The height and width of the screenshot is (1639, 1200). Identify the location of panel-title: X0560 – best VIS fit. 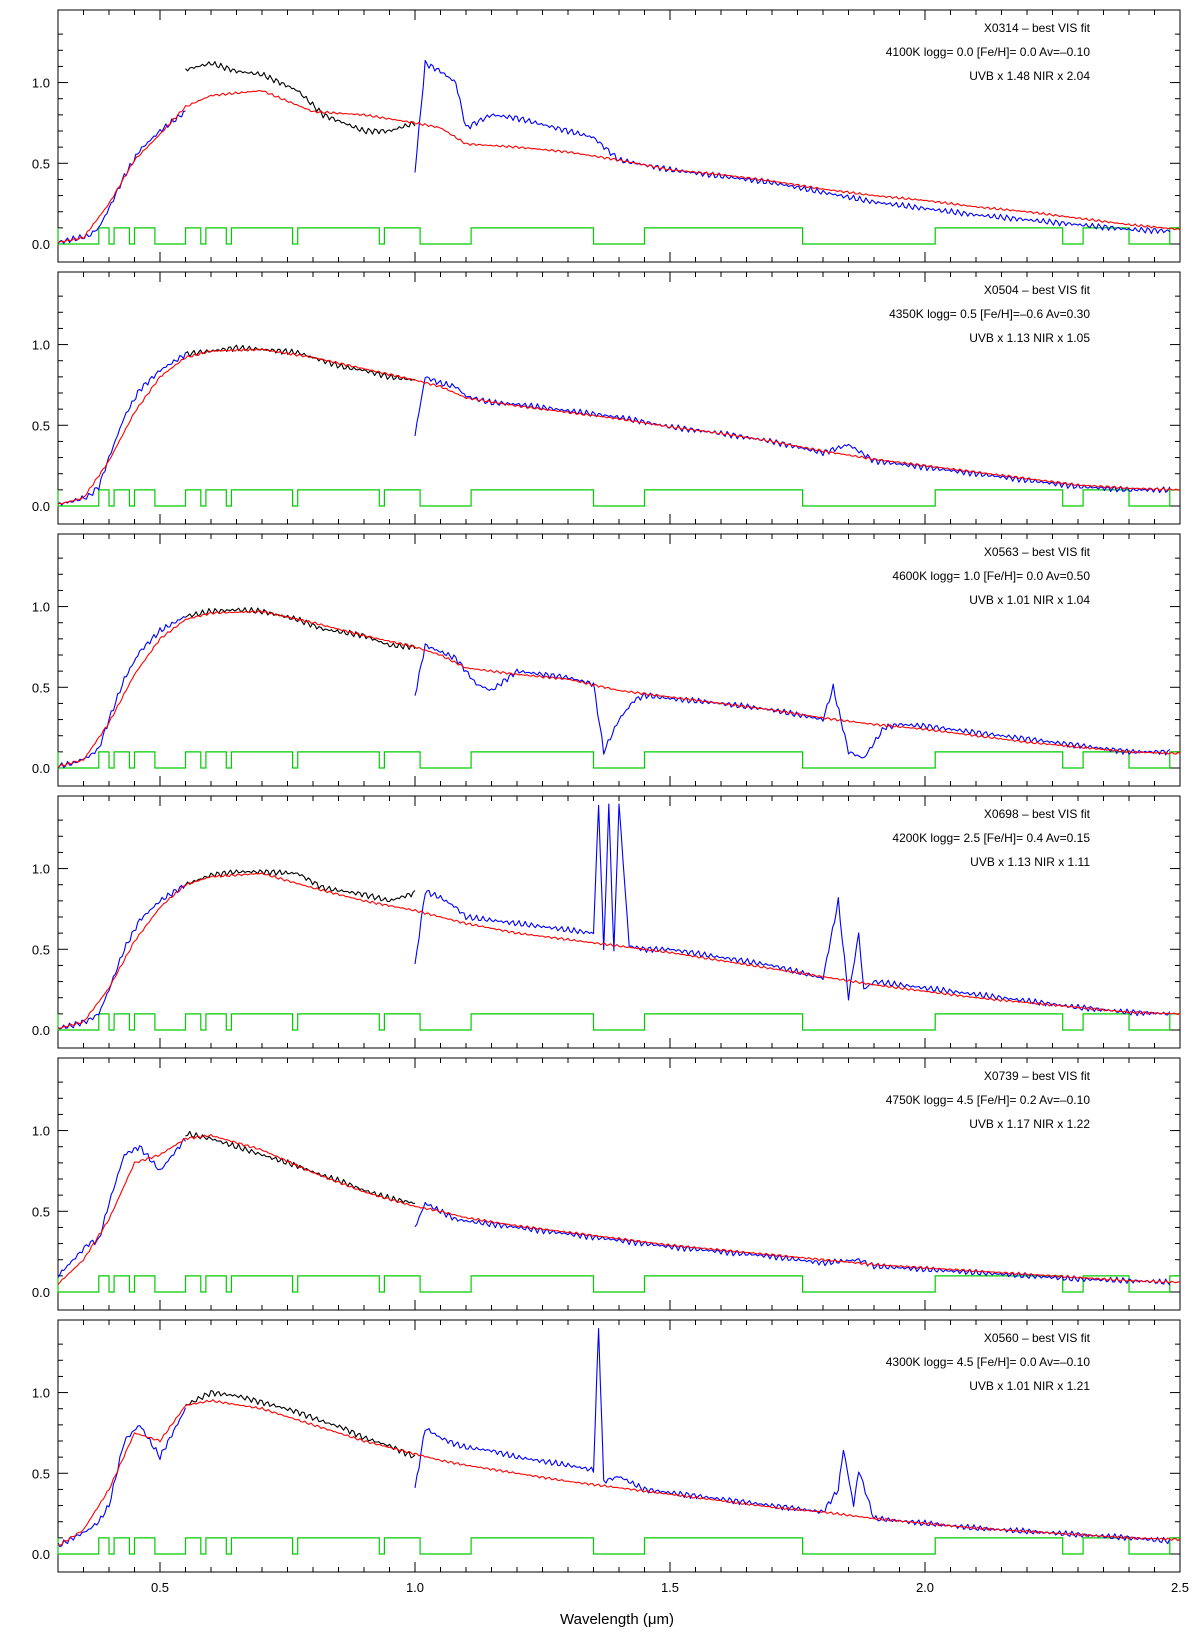
(1037, 1338).